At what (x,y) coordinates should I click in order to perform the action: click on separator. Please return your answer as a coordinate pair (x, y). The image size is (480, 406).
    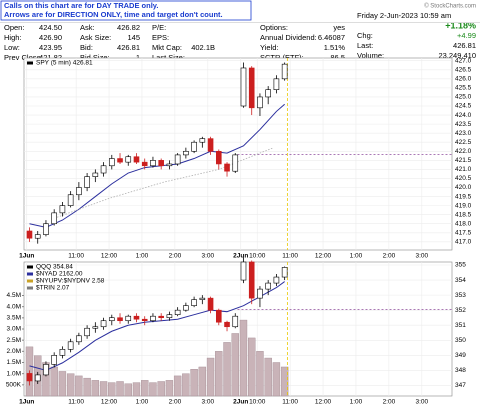
    Looking at the image, I should click on (240, 22).